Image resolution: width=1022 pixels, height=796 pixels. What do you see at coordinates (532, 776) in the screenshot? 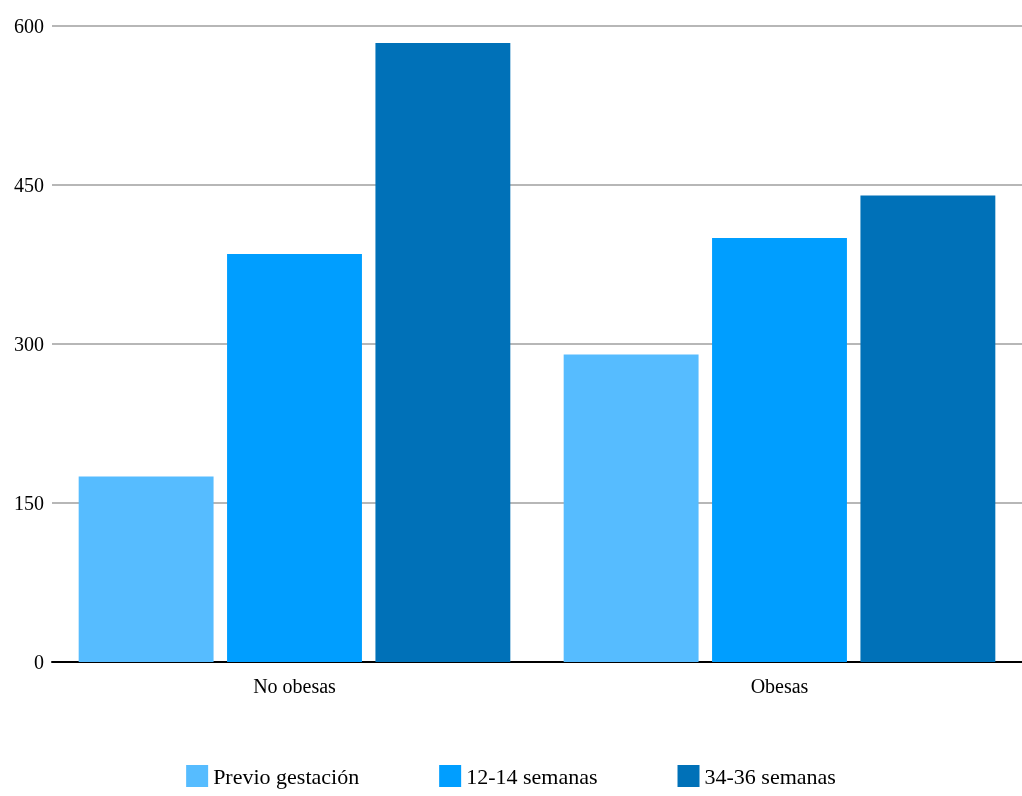
I see `legend-label: 12-14 semanas` at bounding box center [532, 776].